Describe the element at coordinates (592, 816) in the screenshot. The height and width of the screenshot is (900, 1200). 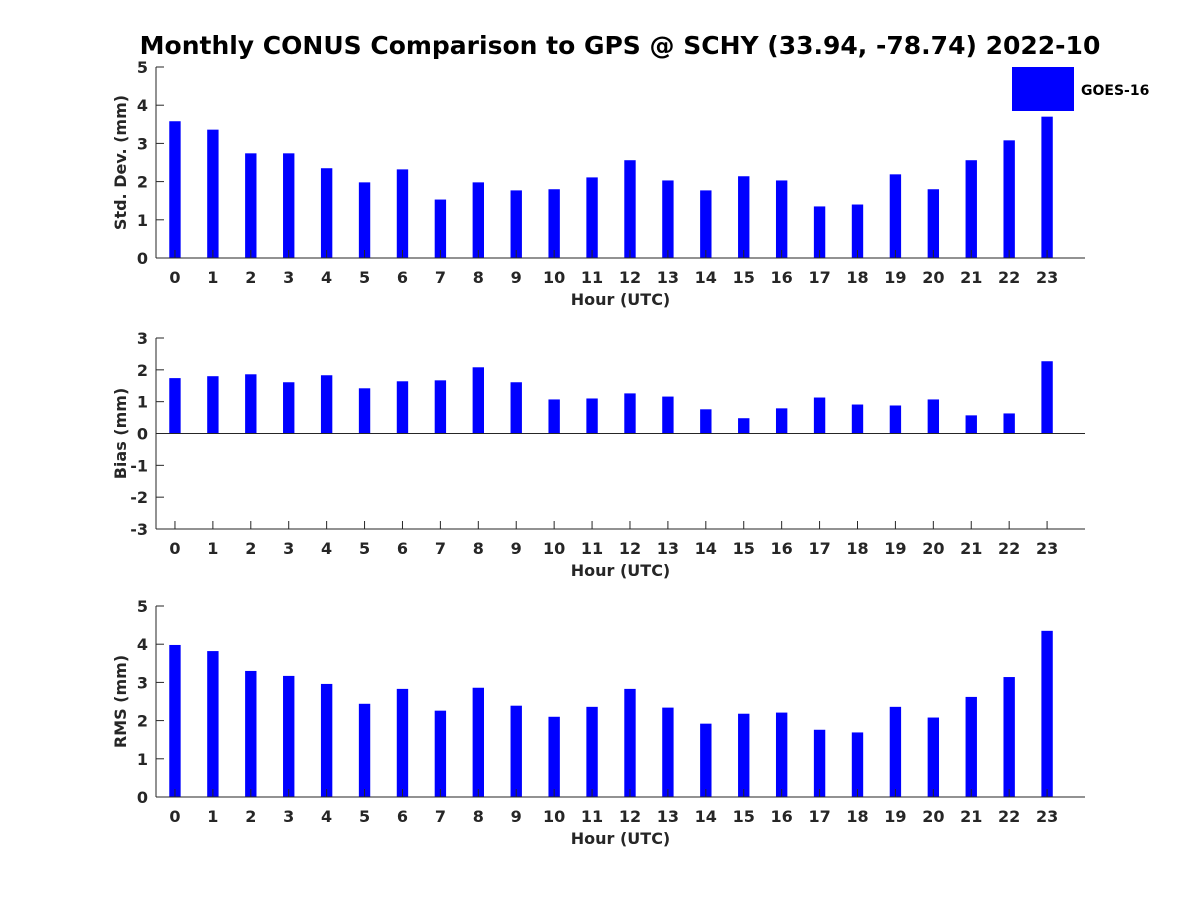
I see `x-tick-label: 11` at that location.